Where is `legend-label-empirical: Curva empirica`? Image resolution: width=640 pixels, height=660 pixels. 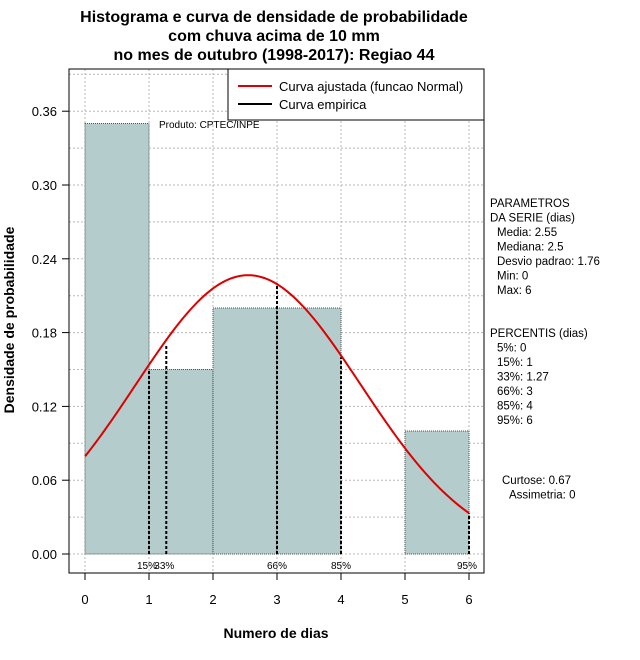
legend-label-empirical: Curva empirica is located at coordinates (323, 104).